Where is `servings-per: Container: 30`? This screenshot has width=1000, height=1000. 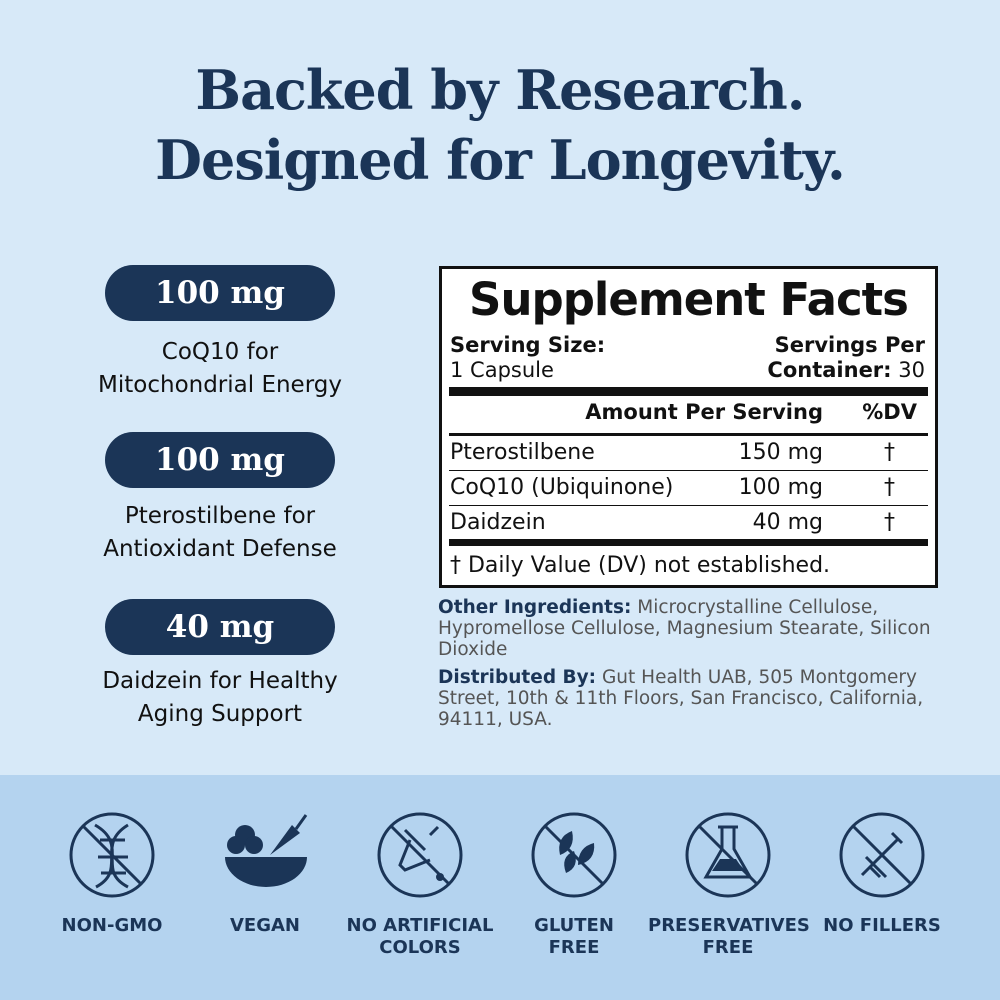
servings-per: Container: 30 is located at coordinates (846, 370).